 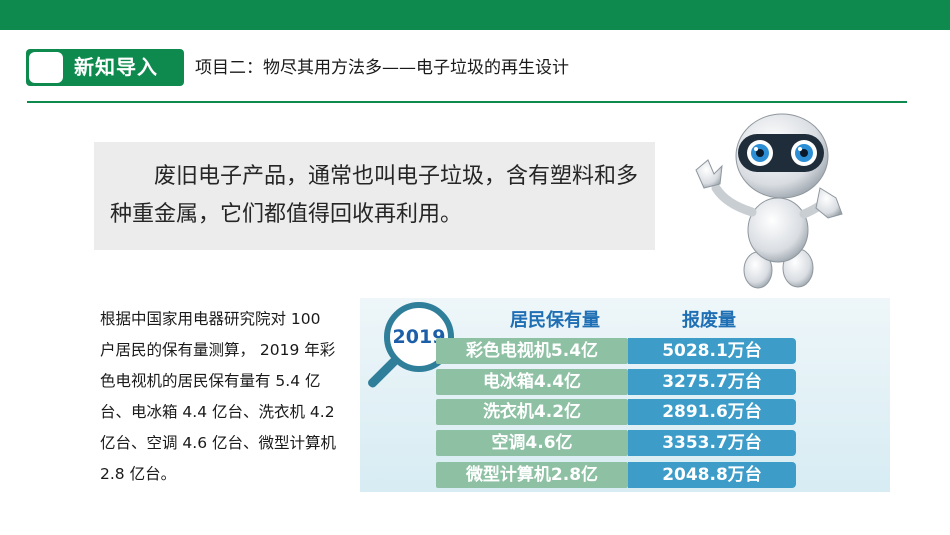 What do you see at coordinates (532, 475) in the screenshot?
I see `owned-cell: 微型计算机2.8亿` at bounding box center [532, 475].